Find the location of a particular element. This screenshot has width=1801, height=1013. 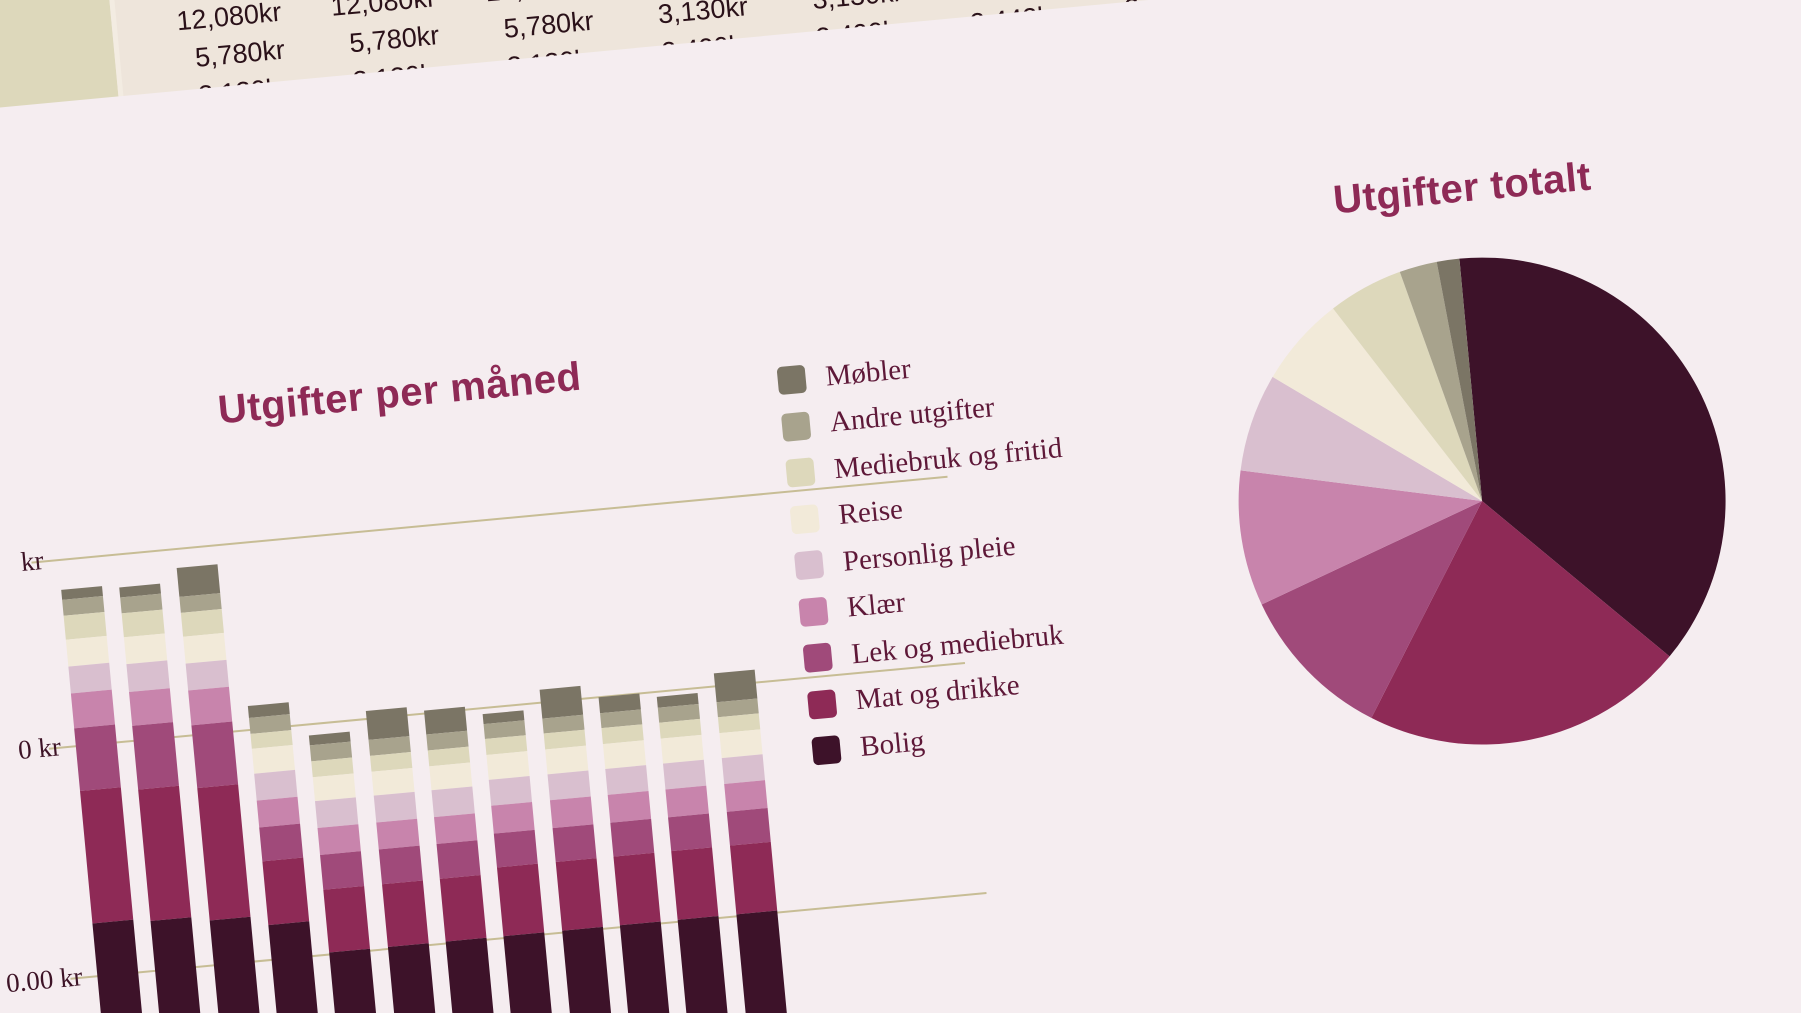

legend-item-label: Lek og mediebruk is located at coordinates (957, 644).